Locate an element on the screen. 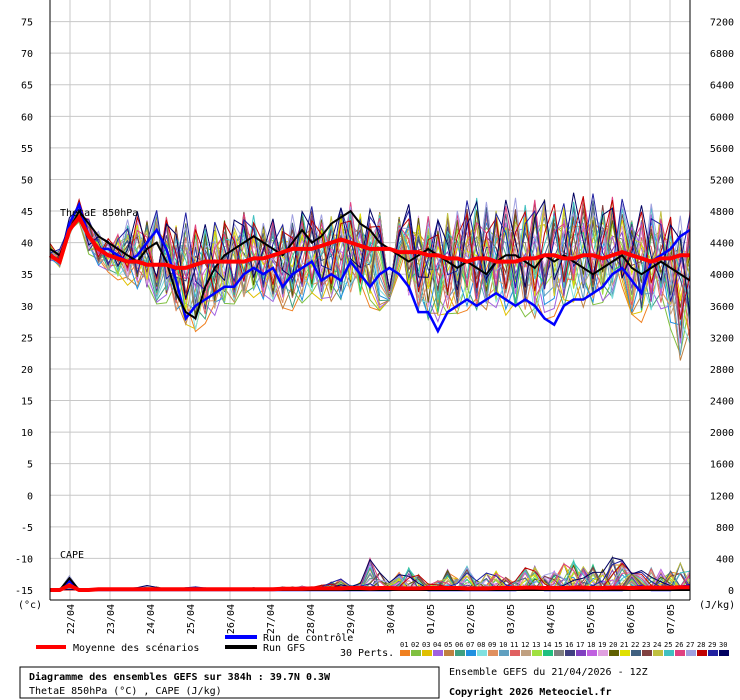 This screenshot has width=740, height=700. right-tick-label: 0 is located at coordinates (731, 591).